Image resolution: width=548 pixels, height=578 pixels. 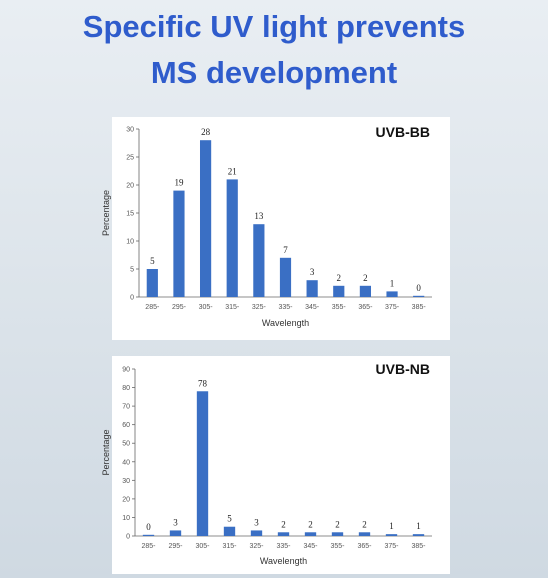 What do you see at coordinates (206, 132) in the screenshot?
I see `bar-data-label: 28` at bounding box center [206, 132].